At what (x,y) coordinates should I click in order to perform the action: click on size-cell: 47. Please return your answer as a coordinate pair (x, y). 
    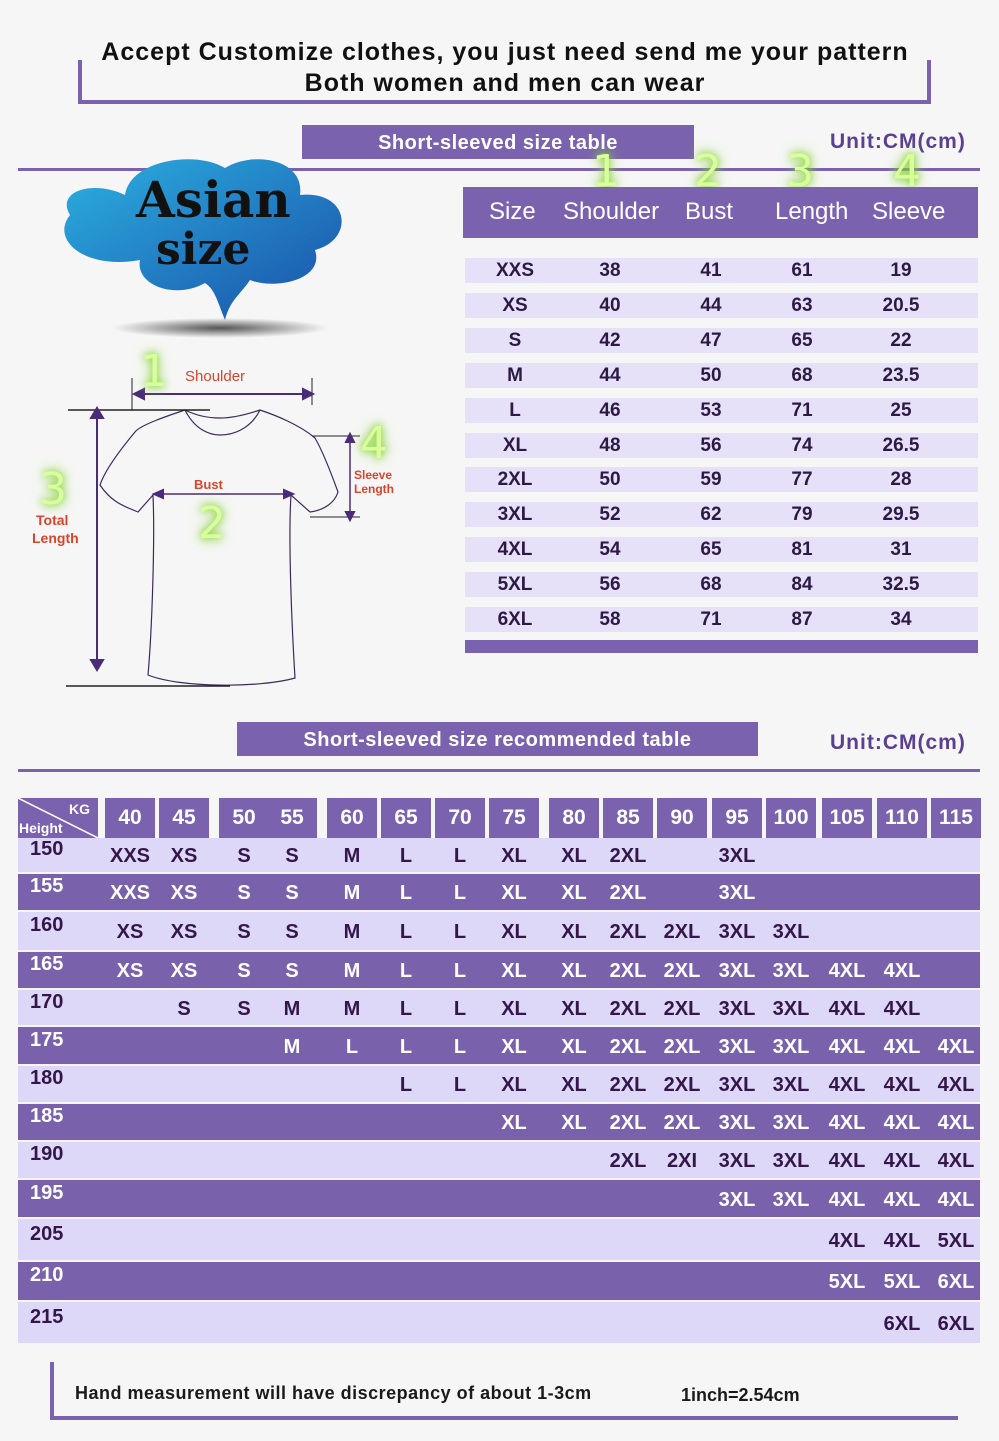
    Looking at the image, I should click on (711, 340).